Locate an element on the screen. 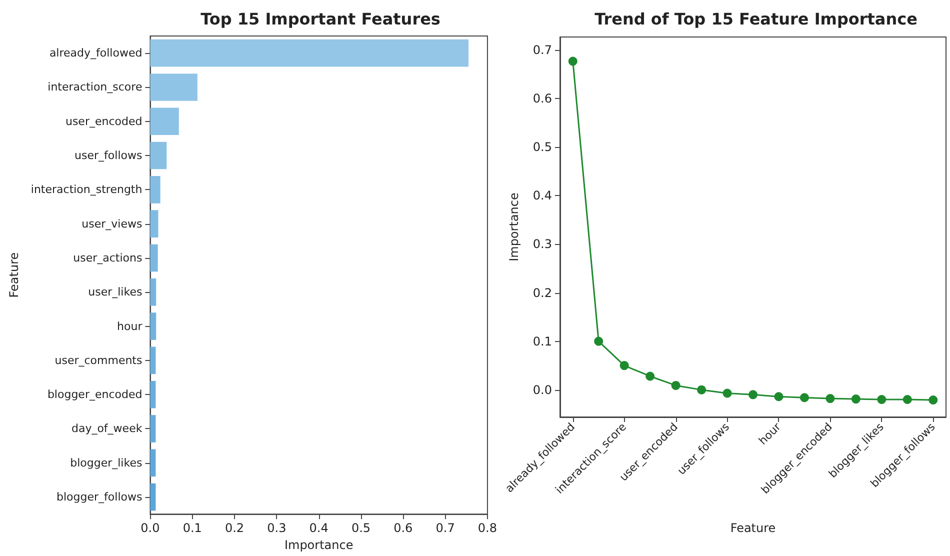 This screenshot has width=950, height=556. x-tick-label: 0.4 is located at coordinates (318, 528).